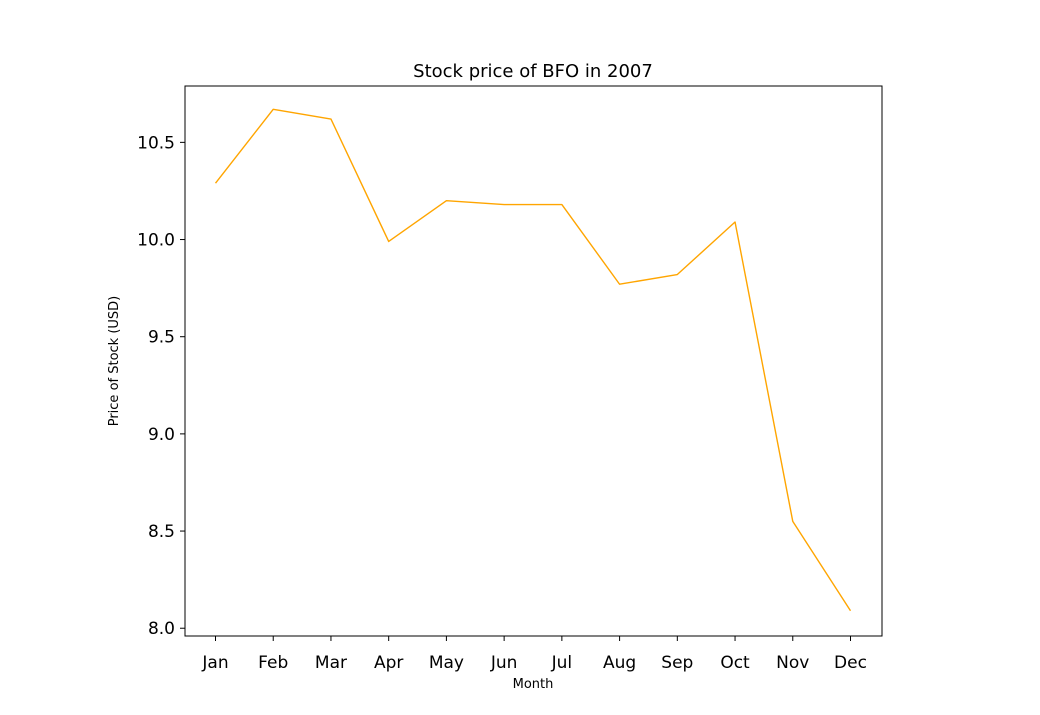 The height and width of the screenshot is (715, 1040). What do you see at coordinates (388, 663) in the screenshot?
I see `x-tick-label: Apr` at bounding box center [388, 663].